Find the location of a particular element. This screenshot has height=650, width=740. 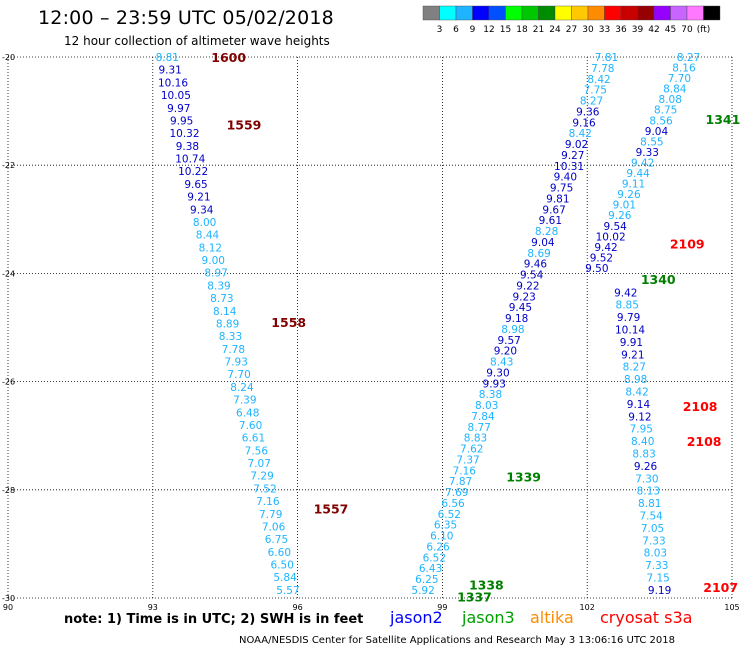

pass-time-label: 1559 is located at coordinates (244, 125).